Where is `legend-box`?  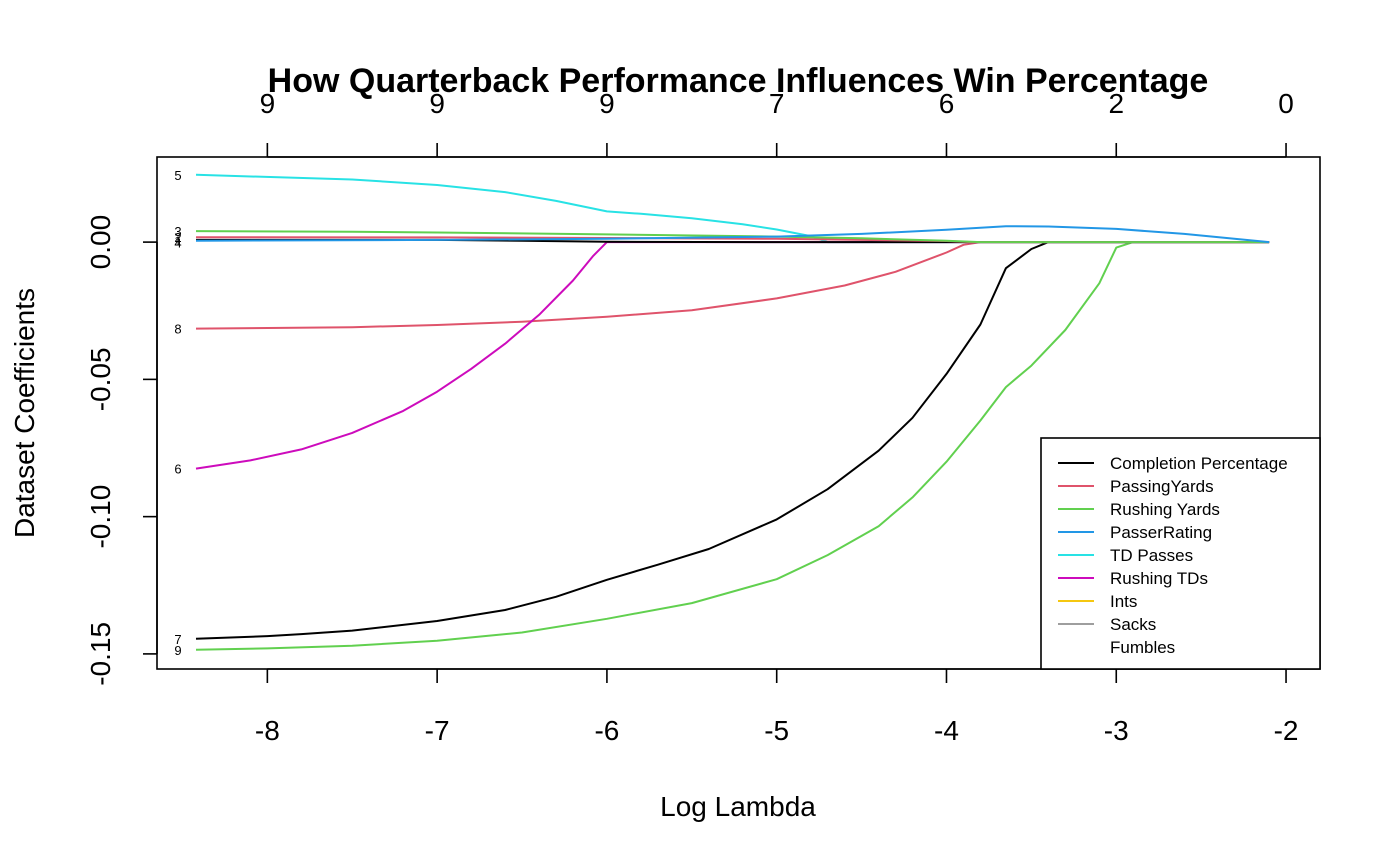 legend-box is located at coordinates (1180, 553).